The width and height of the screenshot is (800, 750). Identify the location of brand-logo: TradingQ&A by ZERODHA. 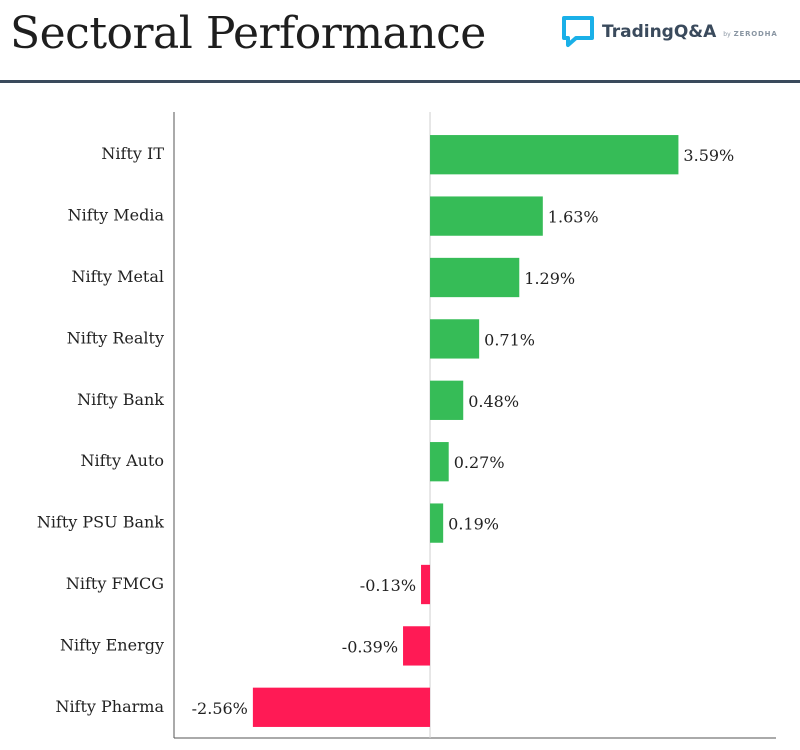
(669, 32).